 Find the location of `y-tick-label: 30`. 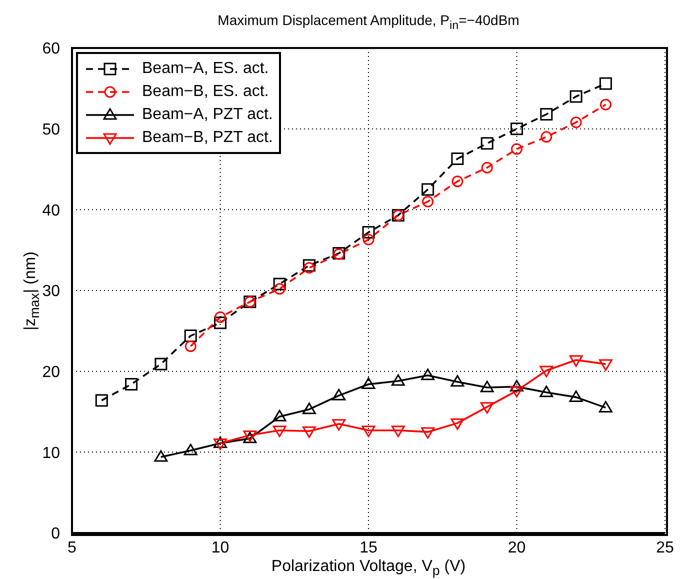

y-tick-label: 30 is located at coordinates (51, 291).